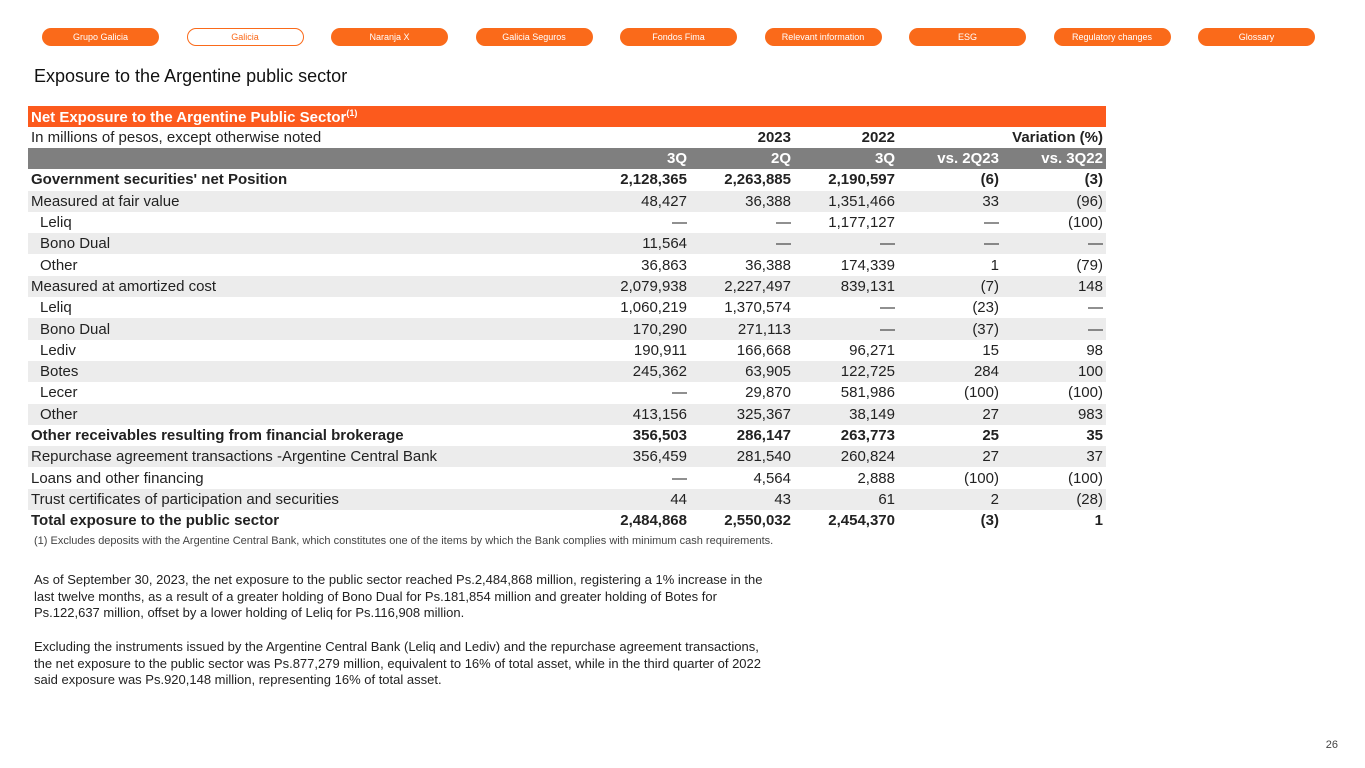  I want to click on cell-value: 37, so click(1054, 457).